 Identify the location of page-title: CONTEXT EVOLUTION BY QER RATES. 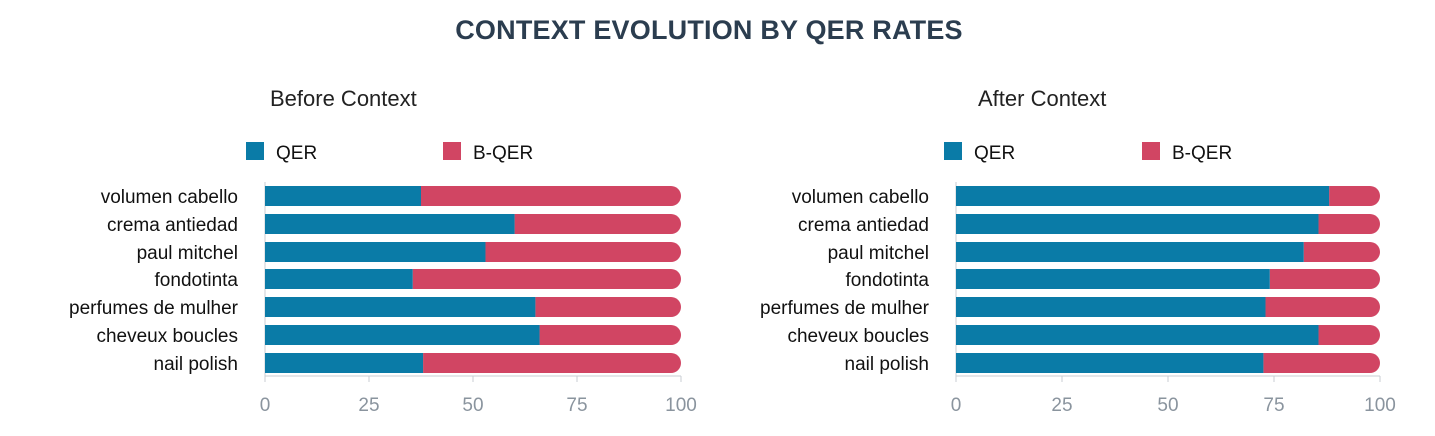
(709, 30).